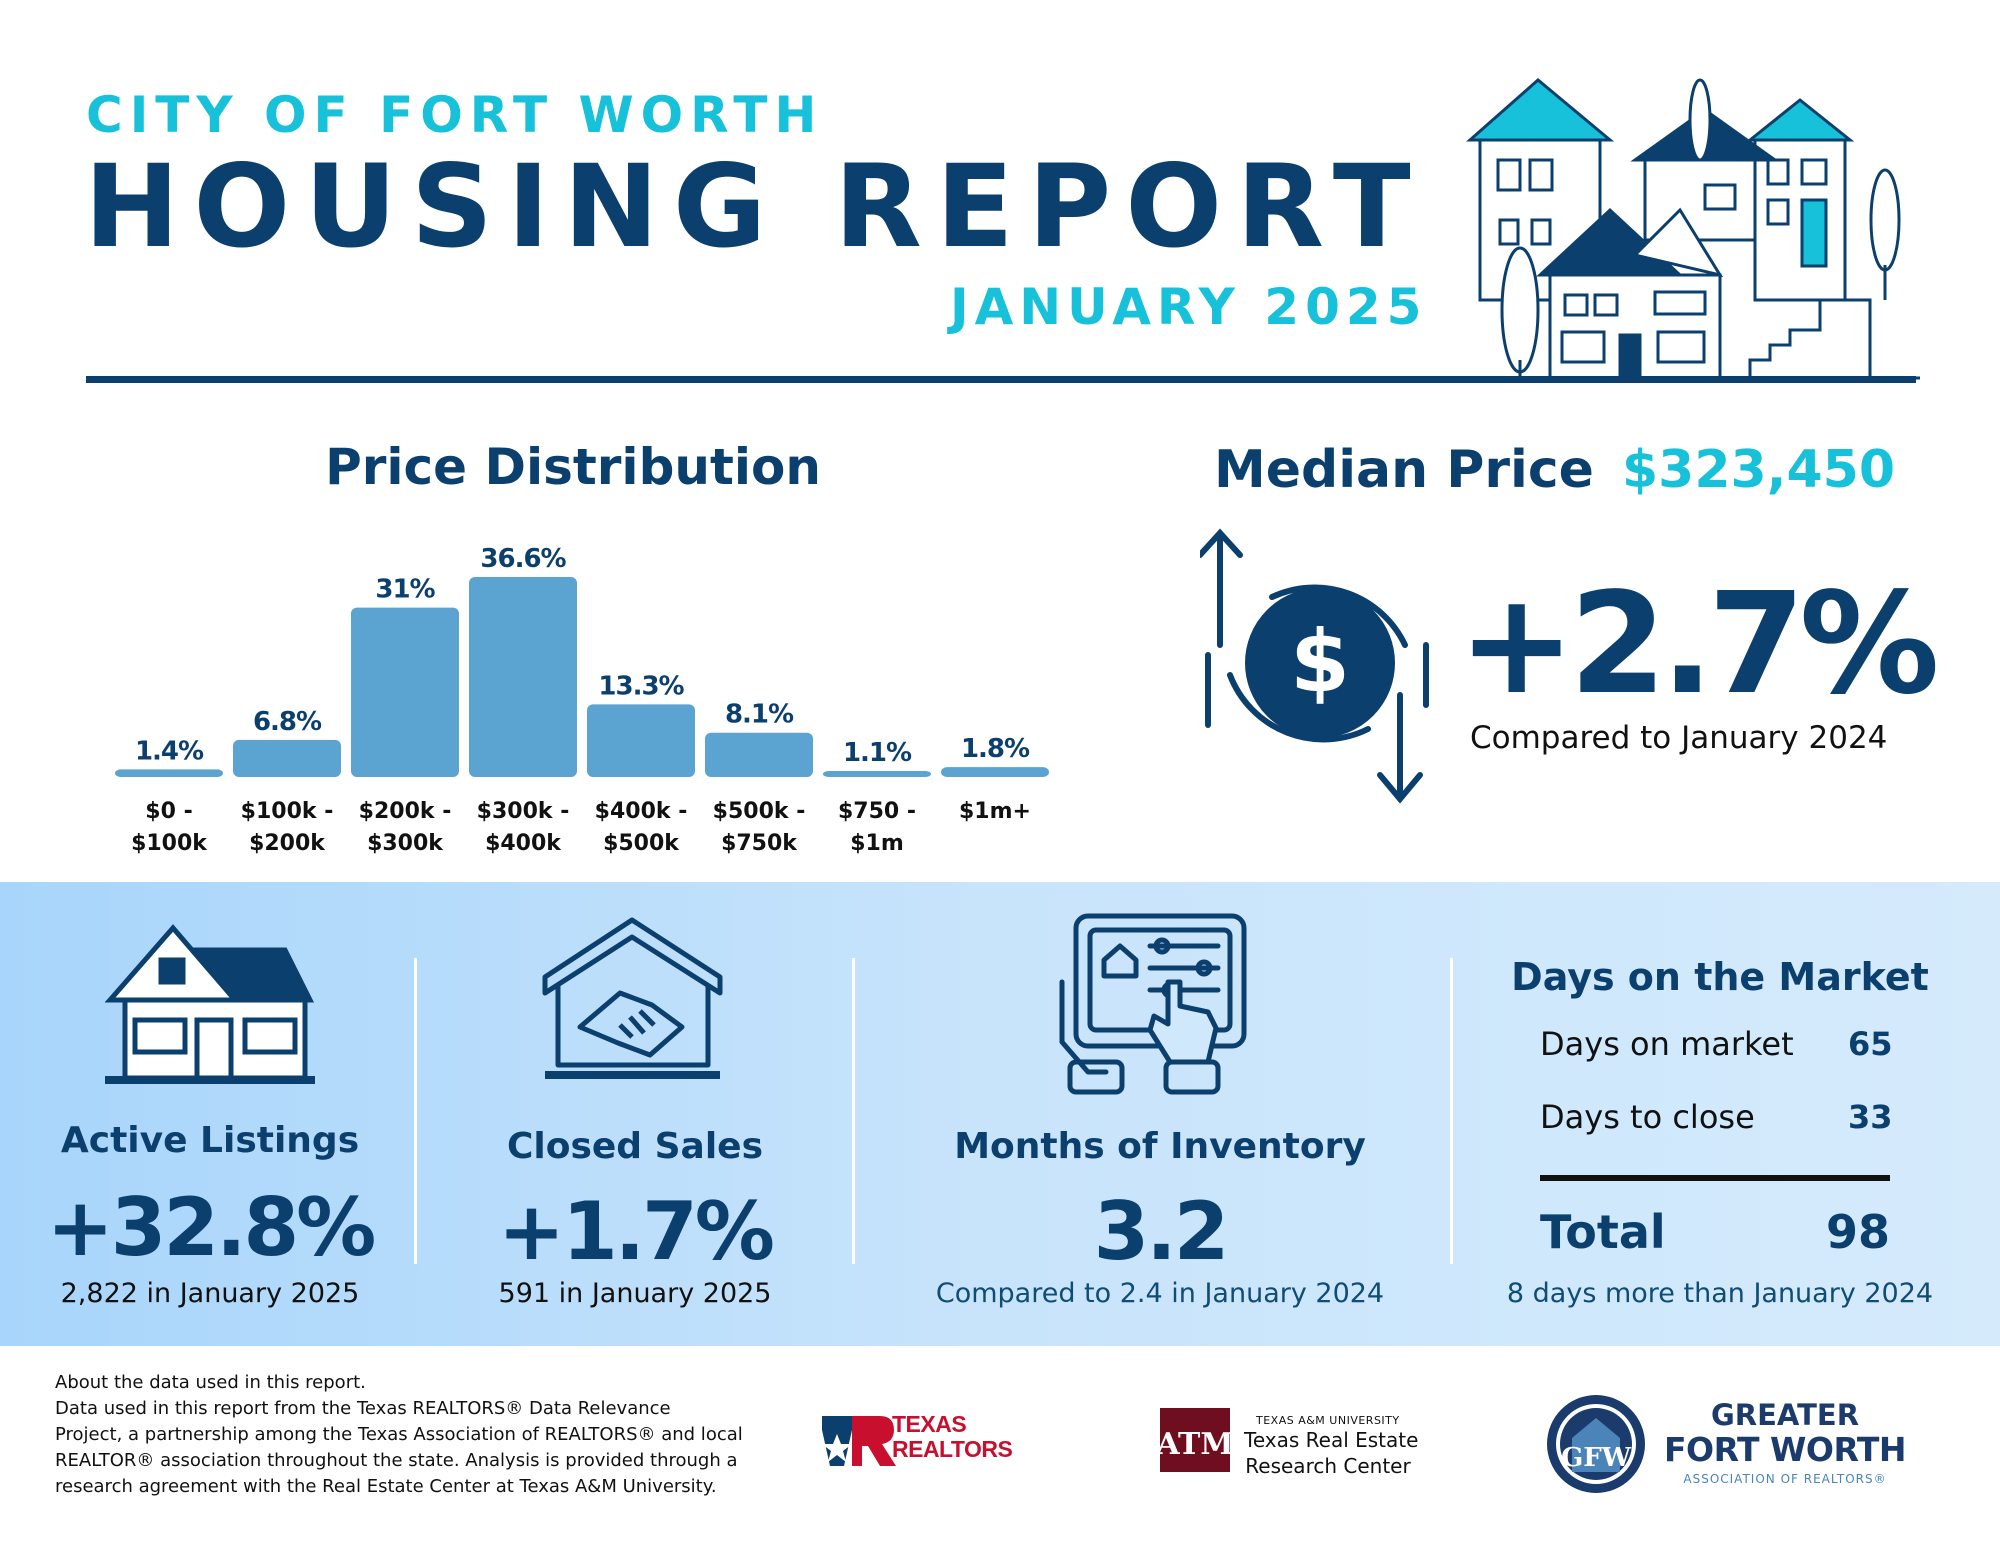  I want to click on category-tick-label: $300k -, so click(523, 811).